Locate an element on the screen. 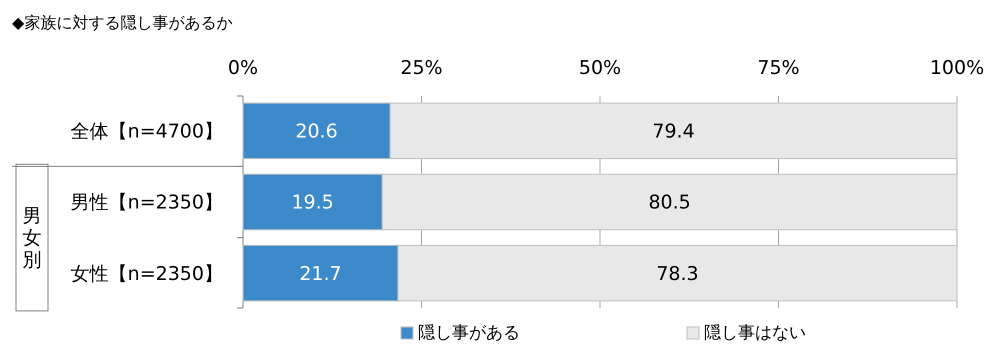  y-tick-label: 男性【n=2350】 is located at coordinates (146, 203).